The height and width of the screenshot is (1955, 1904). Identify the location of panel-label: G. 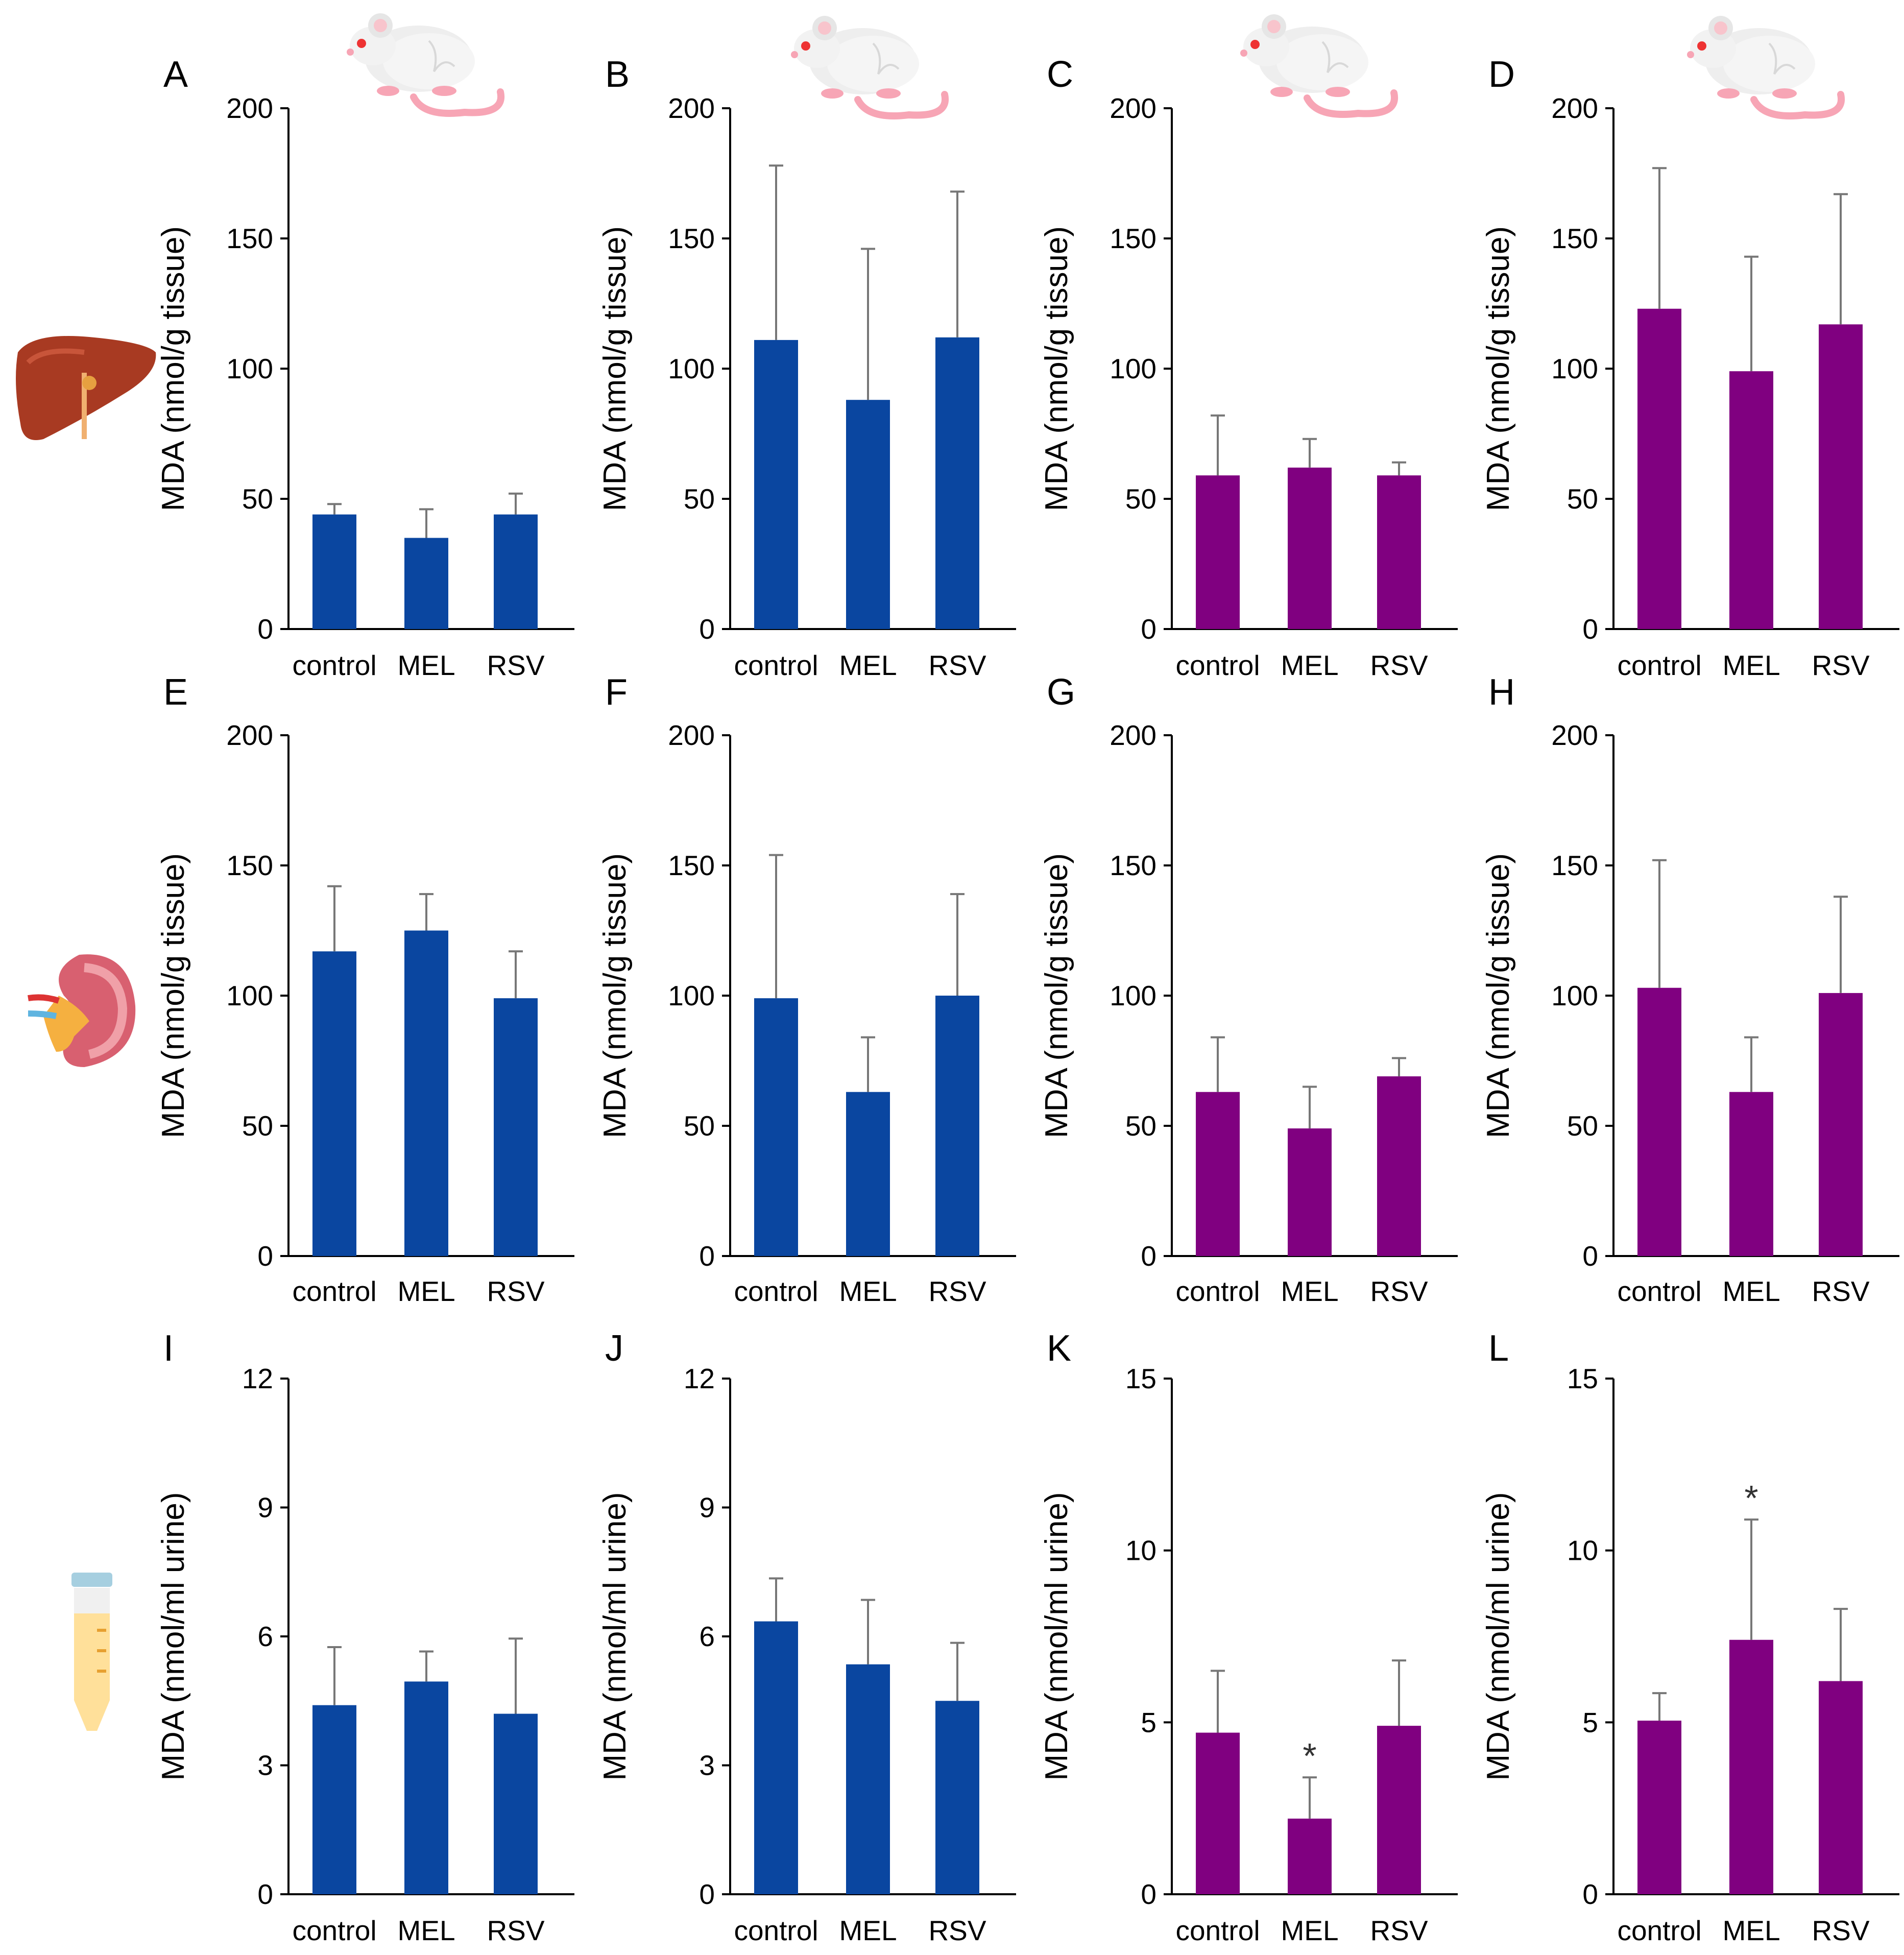
(1061, 693).